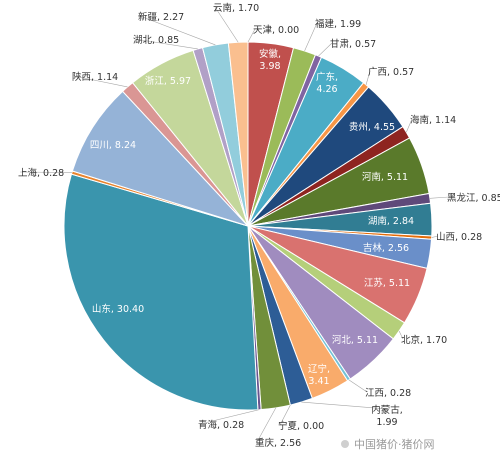 Image resolution: width=500 pixels, height=452 pixels. Describe the element at coordinates (301, 426) in the screenshot. I see `data-label: 宁夏, 0.00` at that location.